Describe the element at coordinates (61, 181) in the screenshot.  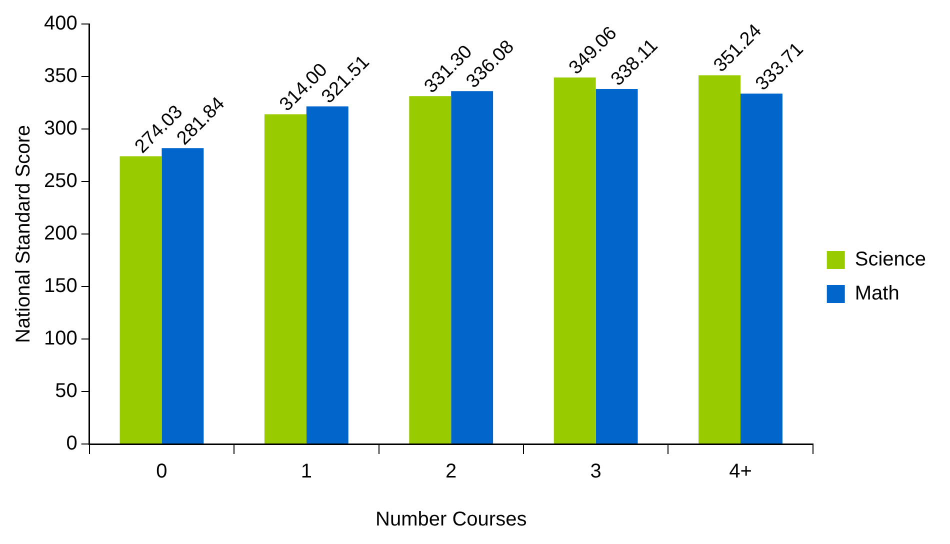
I see `y-tick-label: 250` at that location.